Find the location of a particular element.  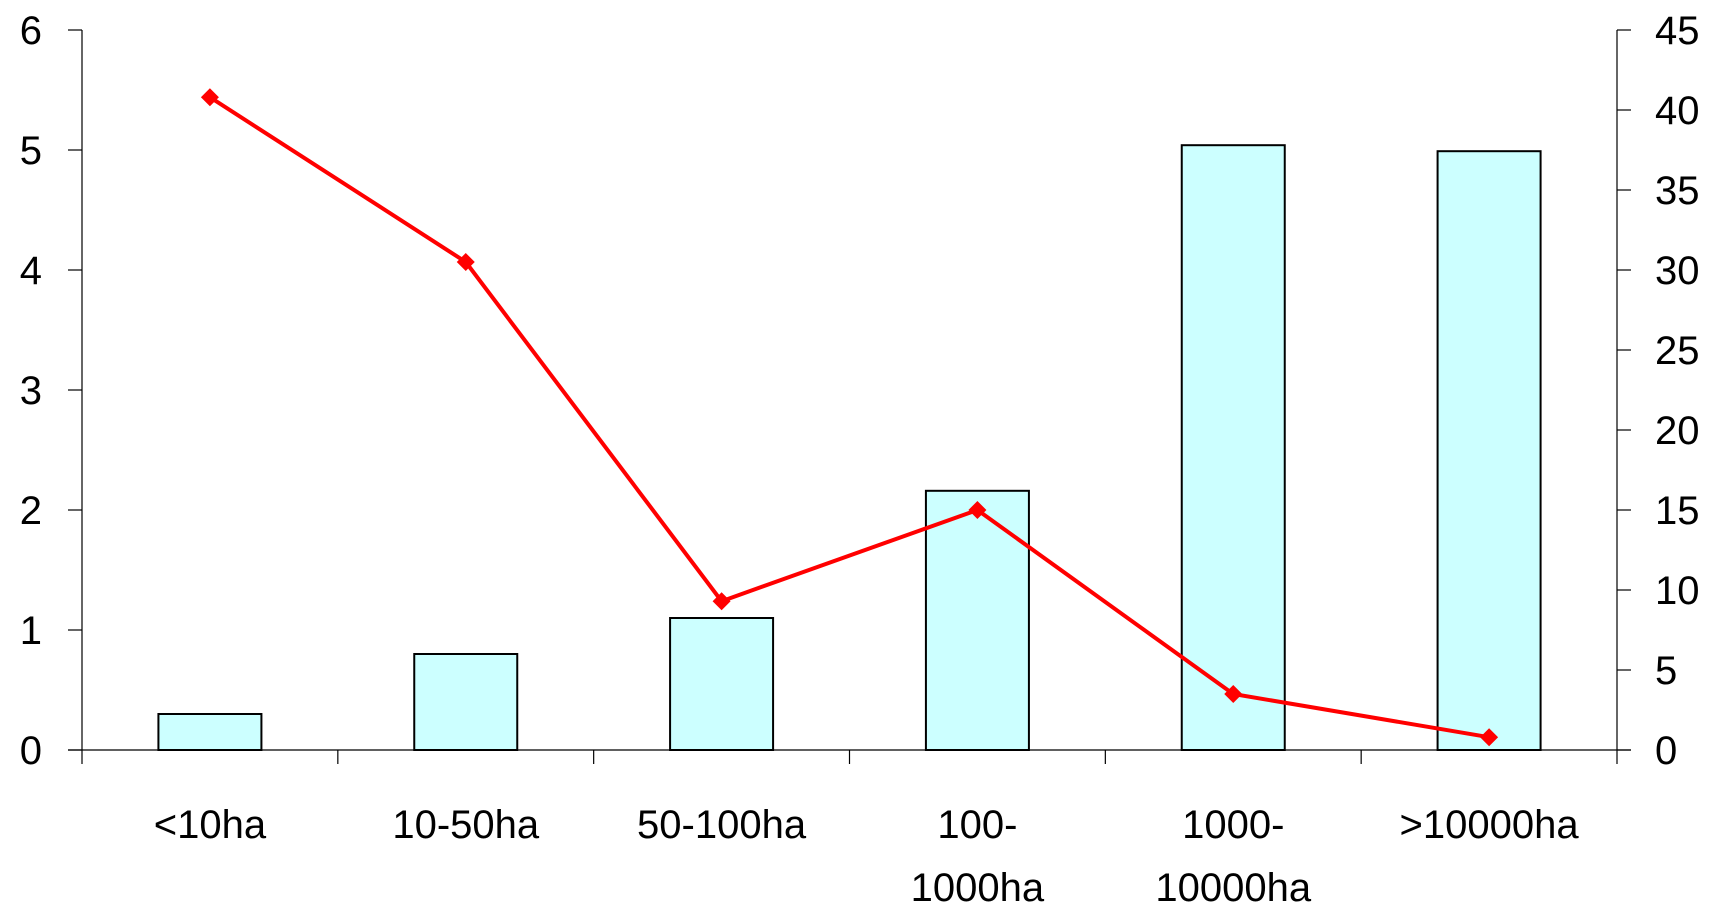

right-y-tick-label: 0 is located at coordinates (1666, 751).